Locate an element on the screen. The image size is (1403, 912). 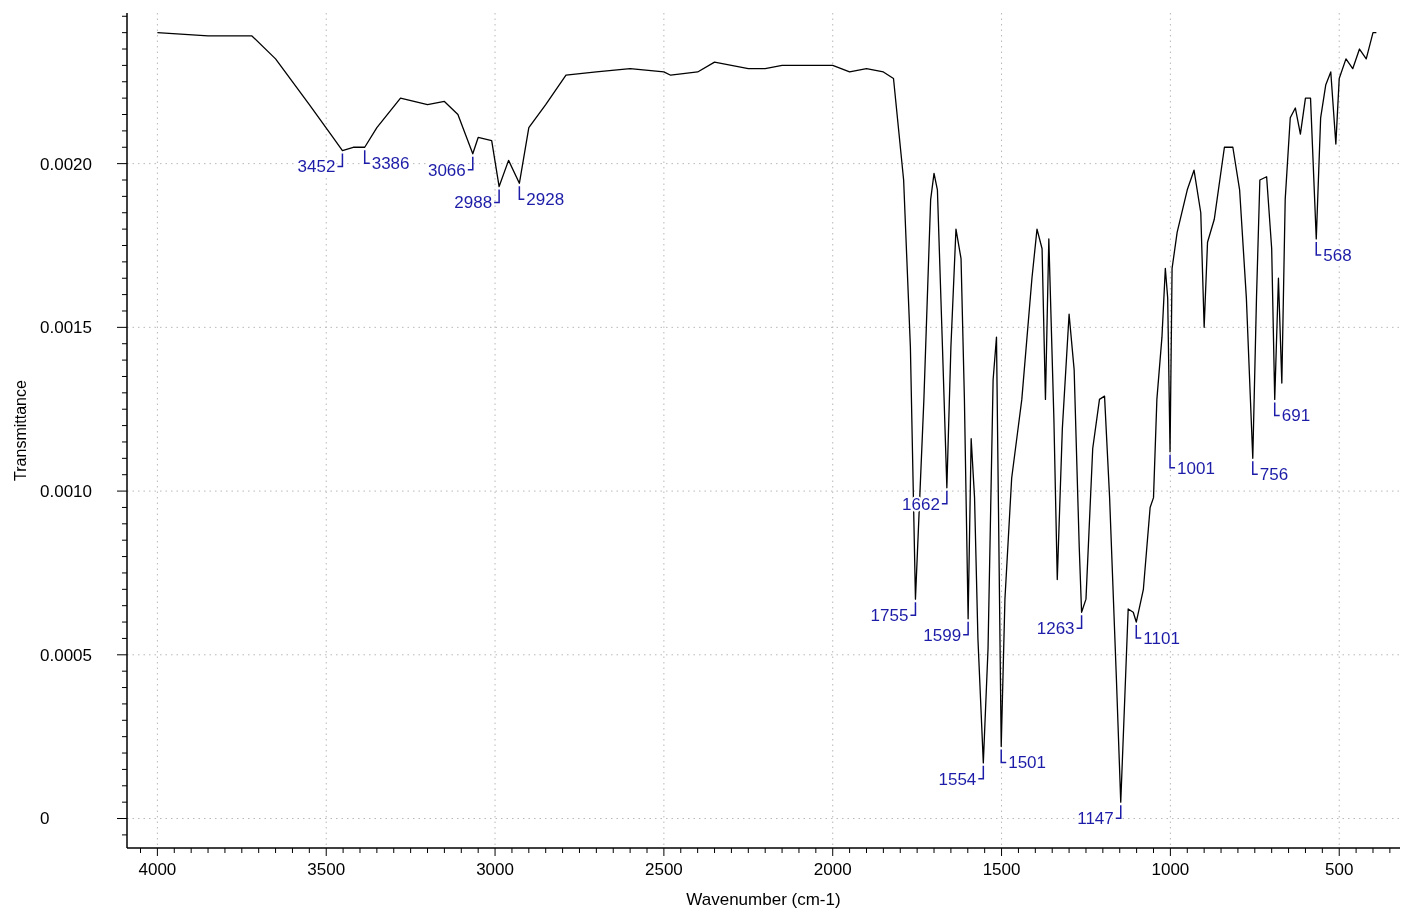
annotation: 1001 is located at coordinates (1196, 468).